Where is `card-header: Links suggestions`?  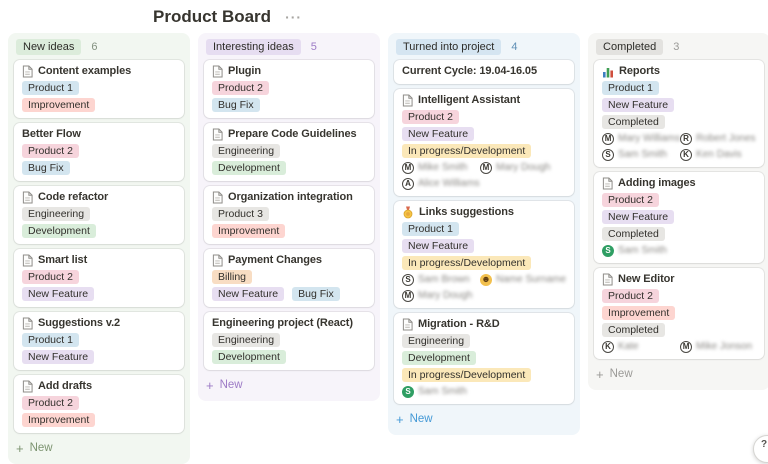
card-header: Links suggestions is located at coordinates (484, 212).